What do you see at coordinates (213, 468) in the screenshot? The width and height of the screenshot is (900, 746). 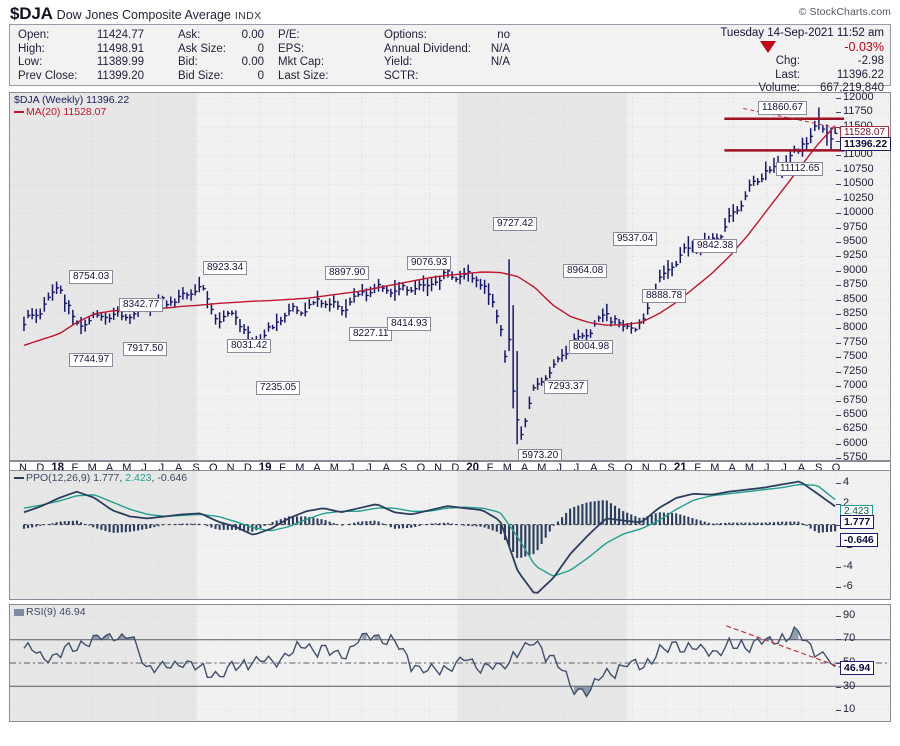 I see `x-axis-tick-label: O` at bounding box center [213, 468].